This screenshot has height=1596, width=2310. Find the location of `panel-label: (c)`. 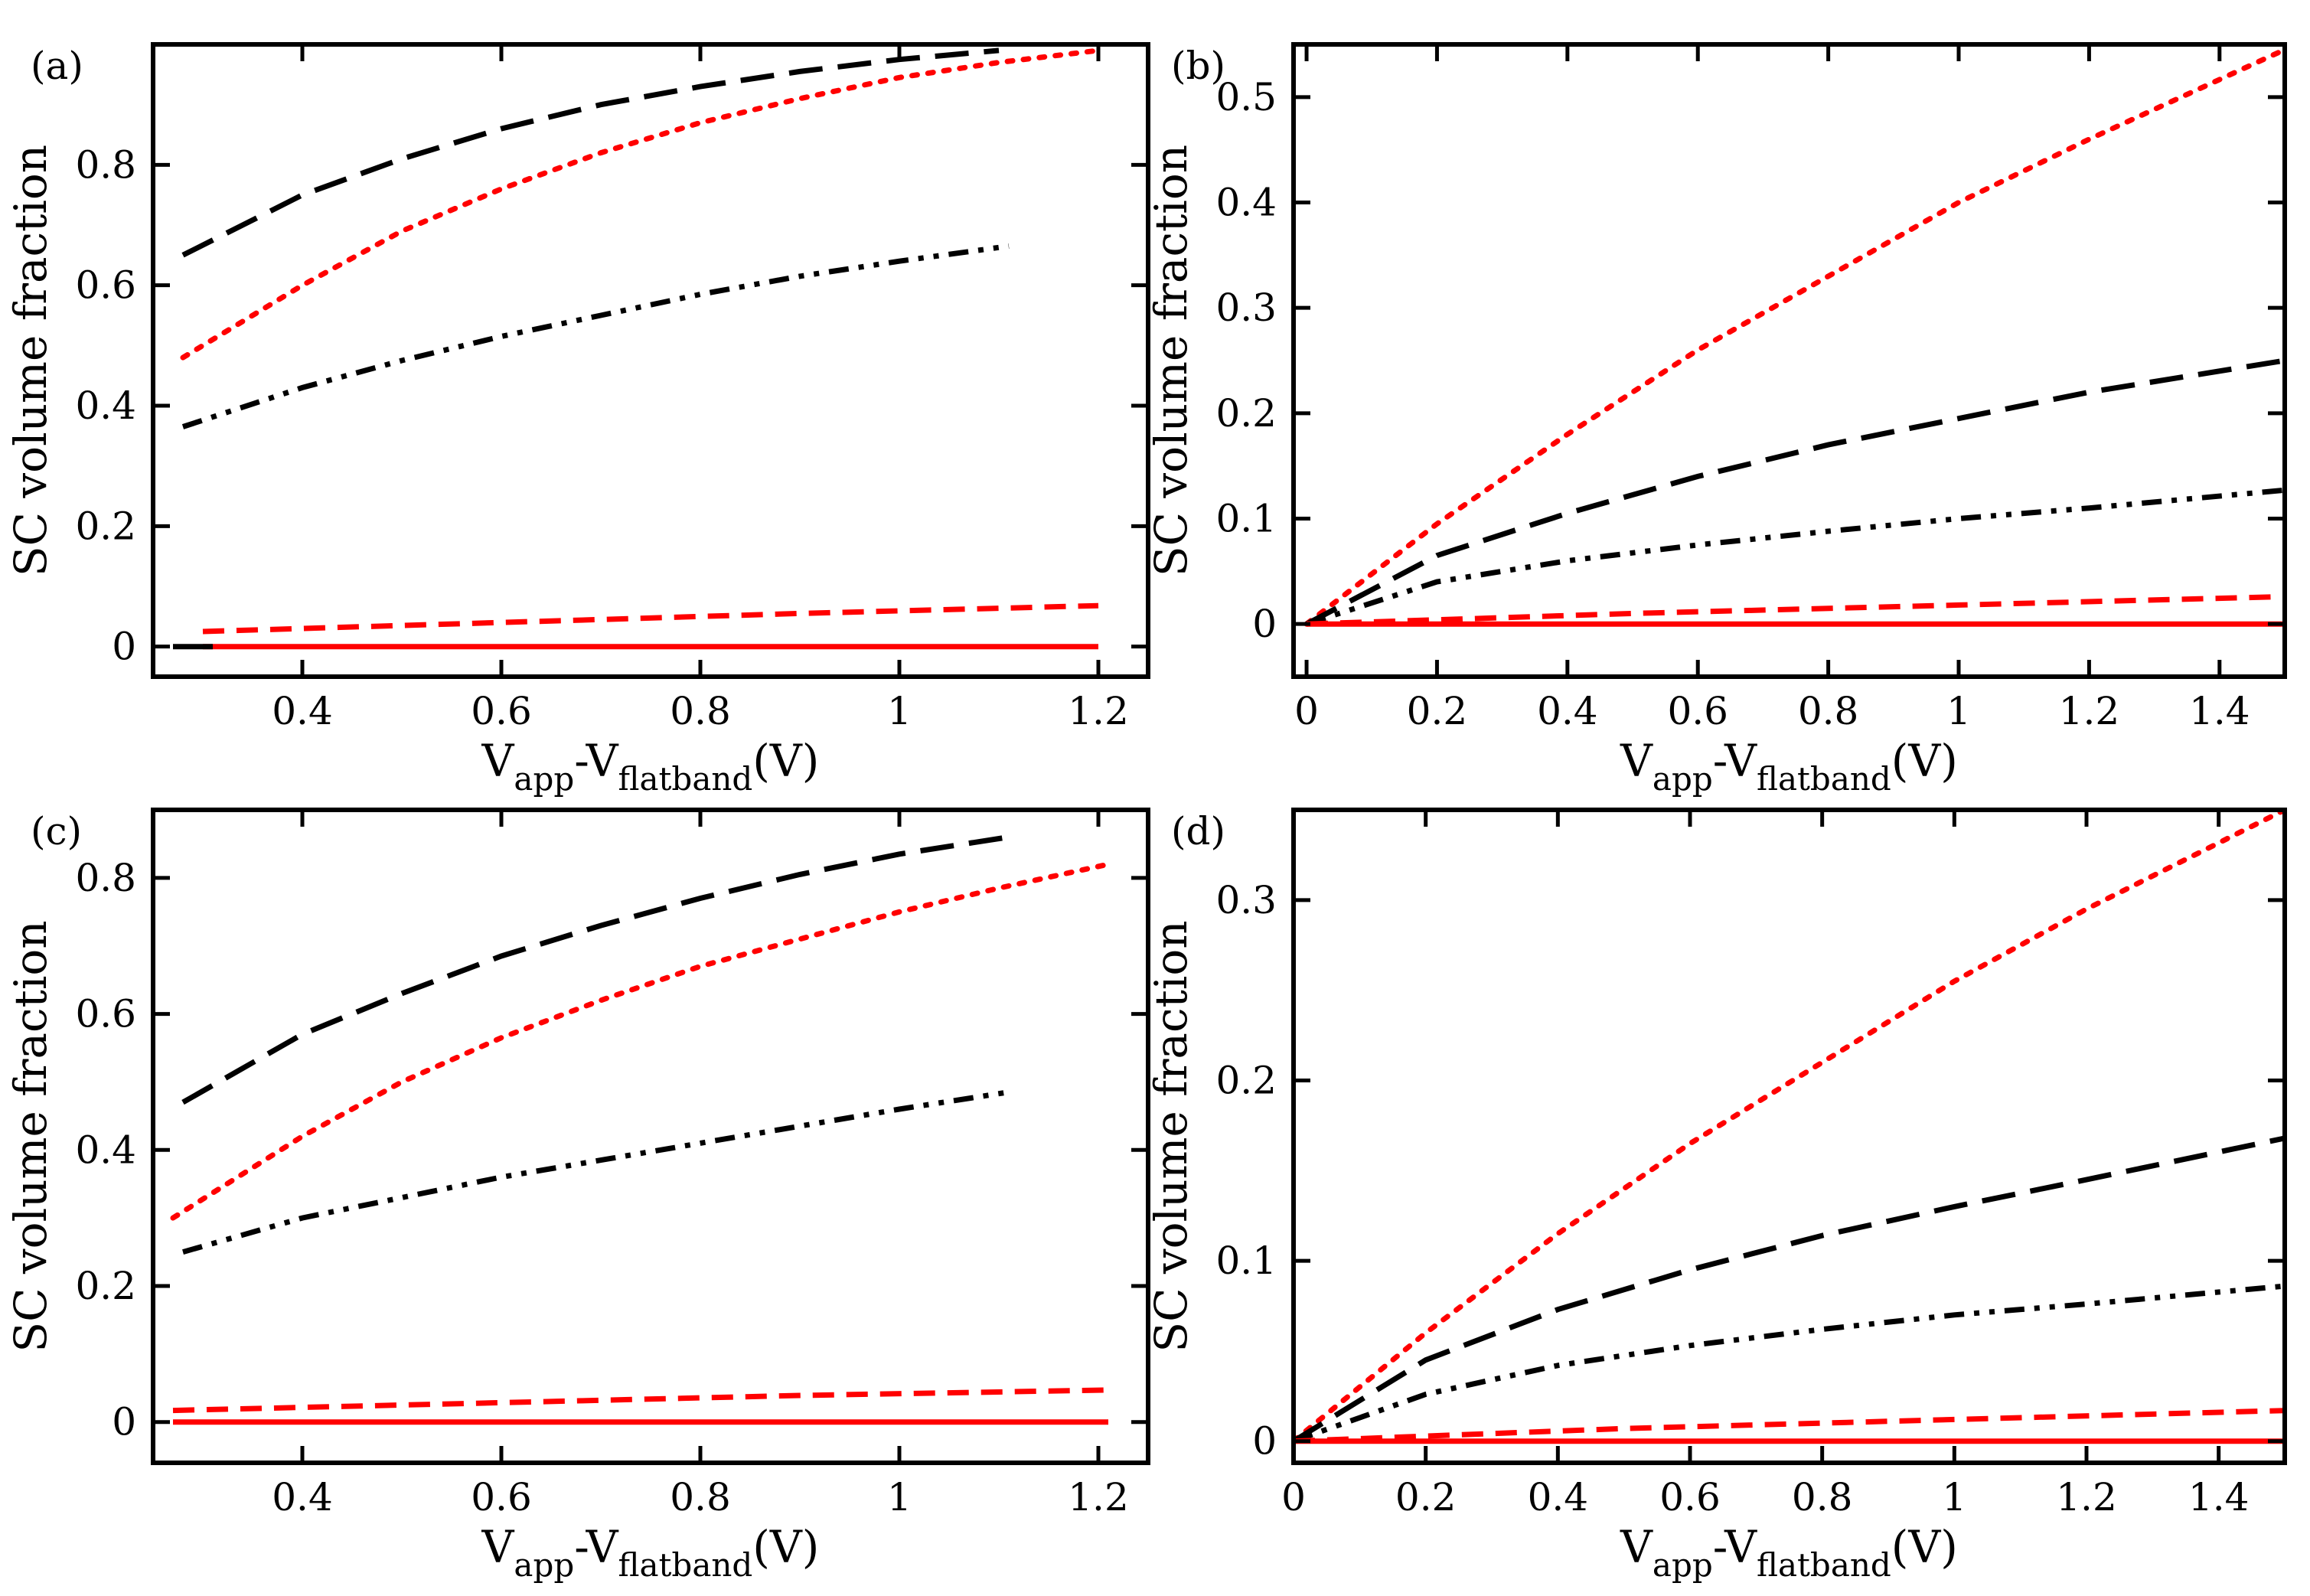

panel-label: (c) is located at coordinates (56, 831).